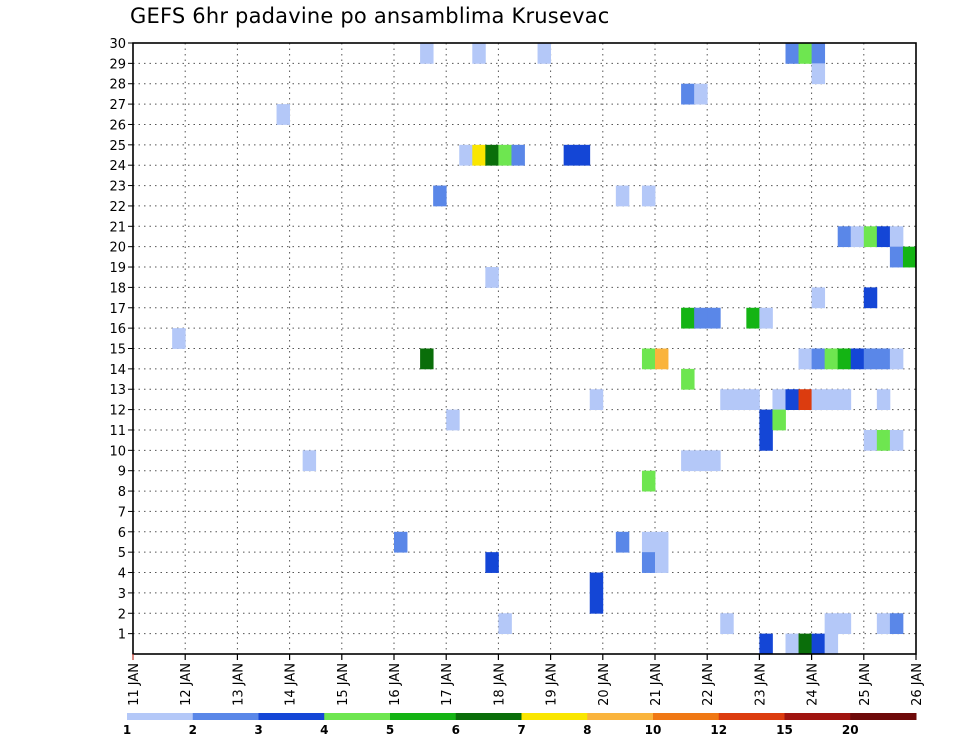 Image resolution: width=960 pixels, height=742 pixels. Describe the element at coordinates (447, 684) in the screenshot. I see `x-tick-label: 17 JAN` at that location.